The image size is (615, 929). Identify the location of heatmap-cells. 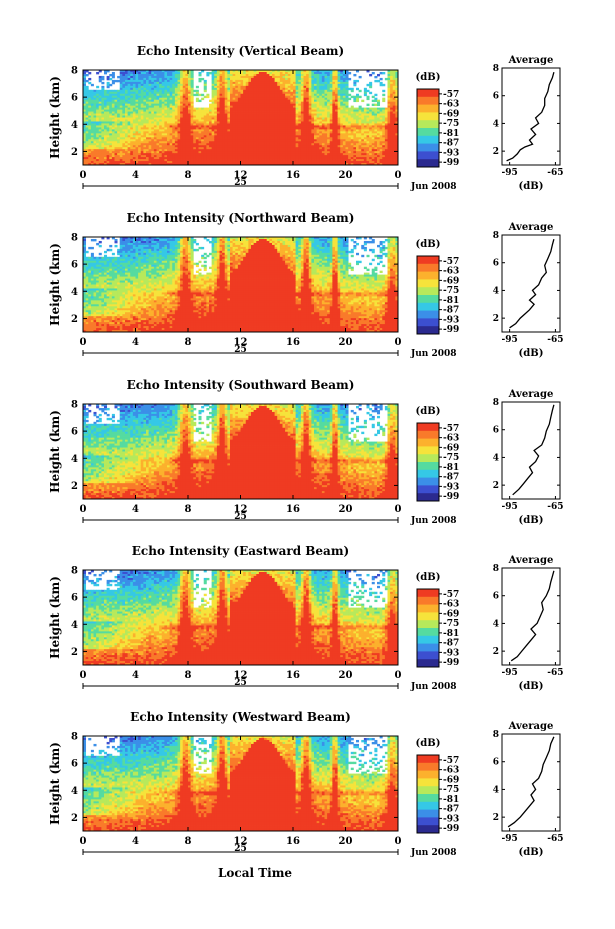
(240, 117).